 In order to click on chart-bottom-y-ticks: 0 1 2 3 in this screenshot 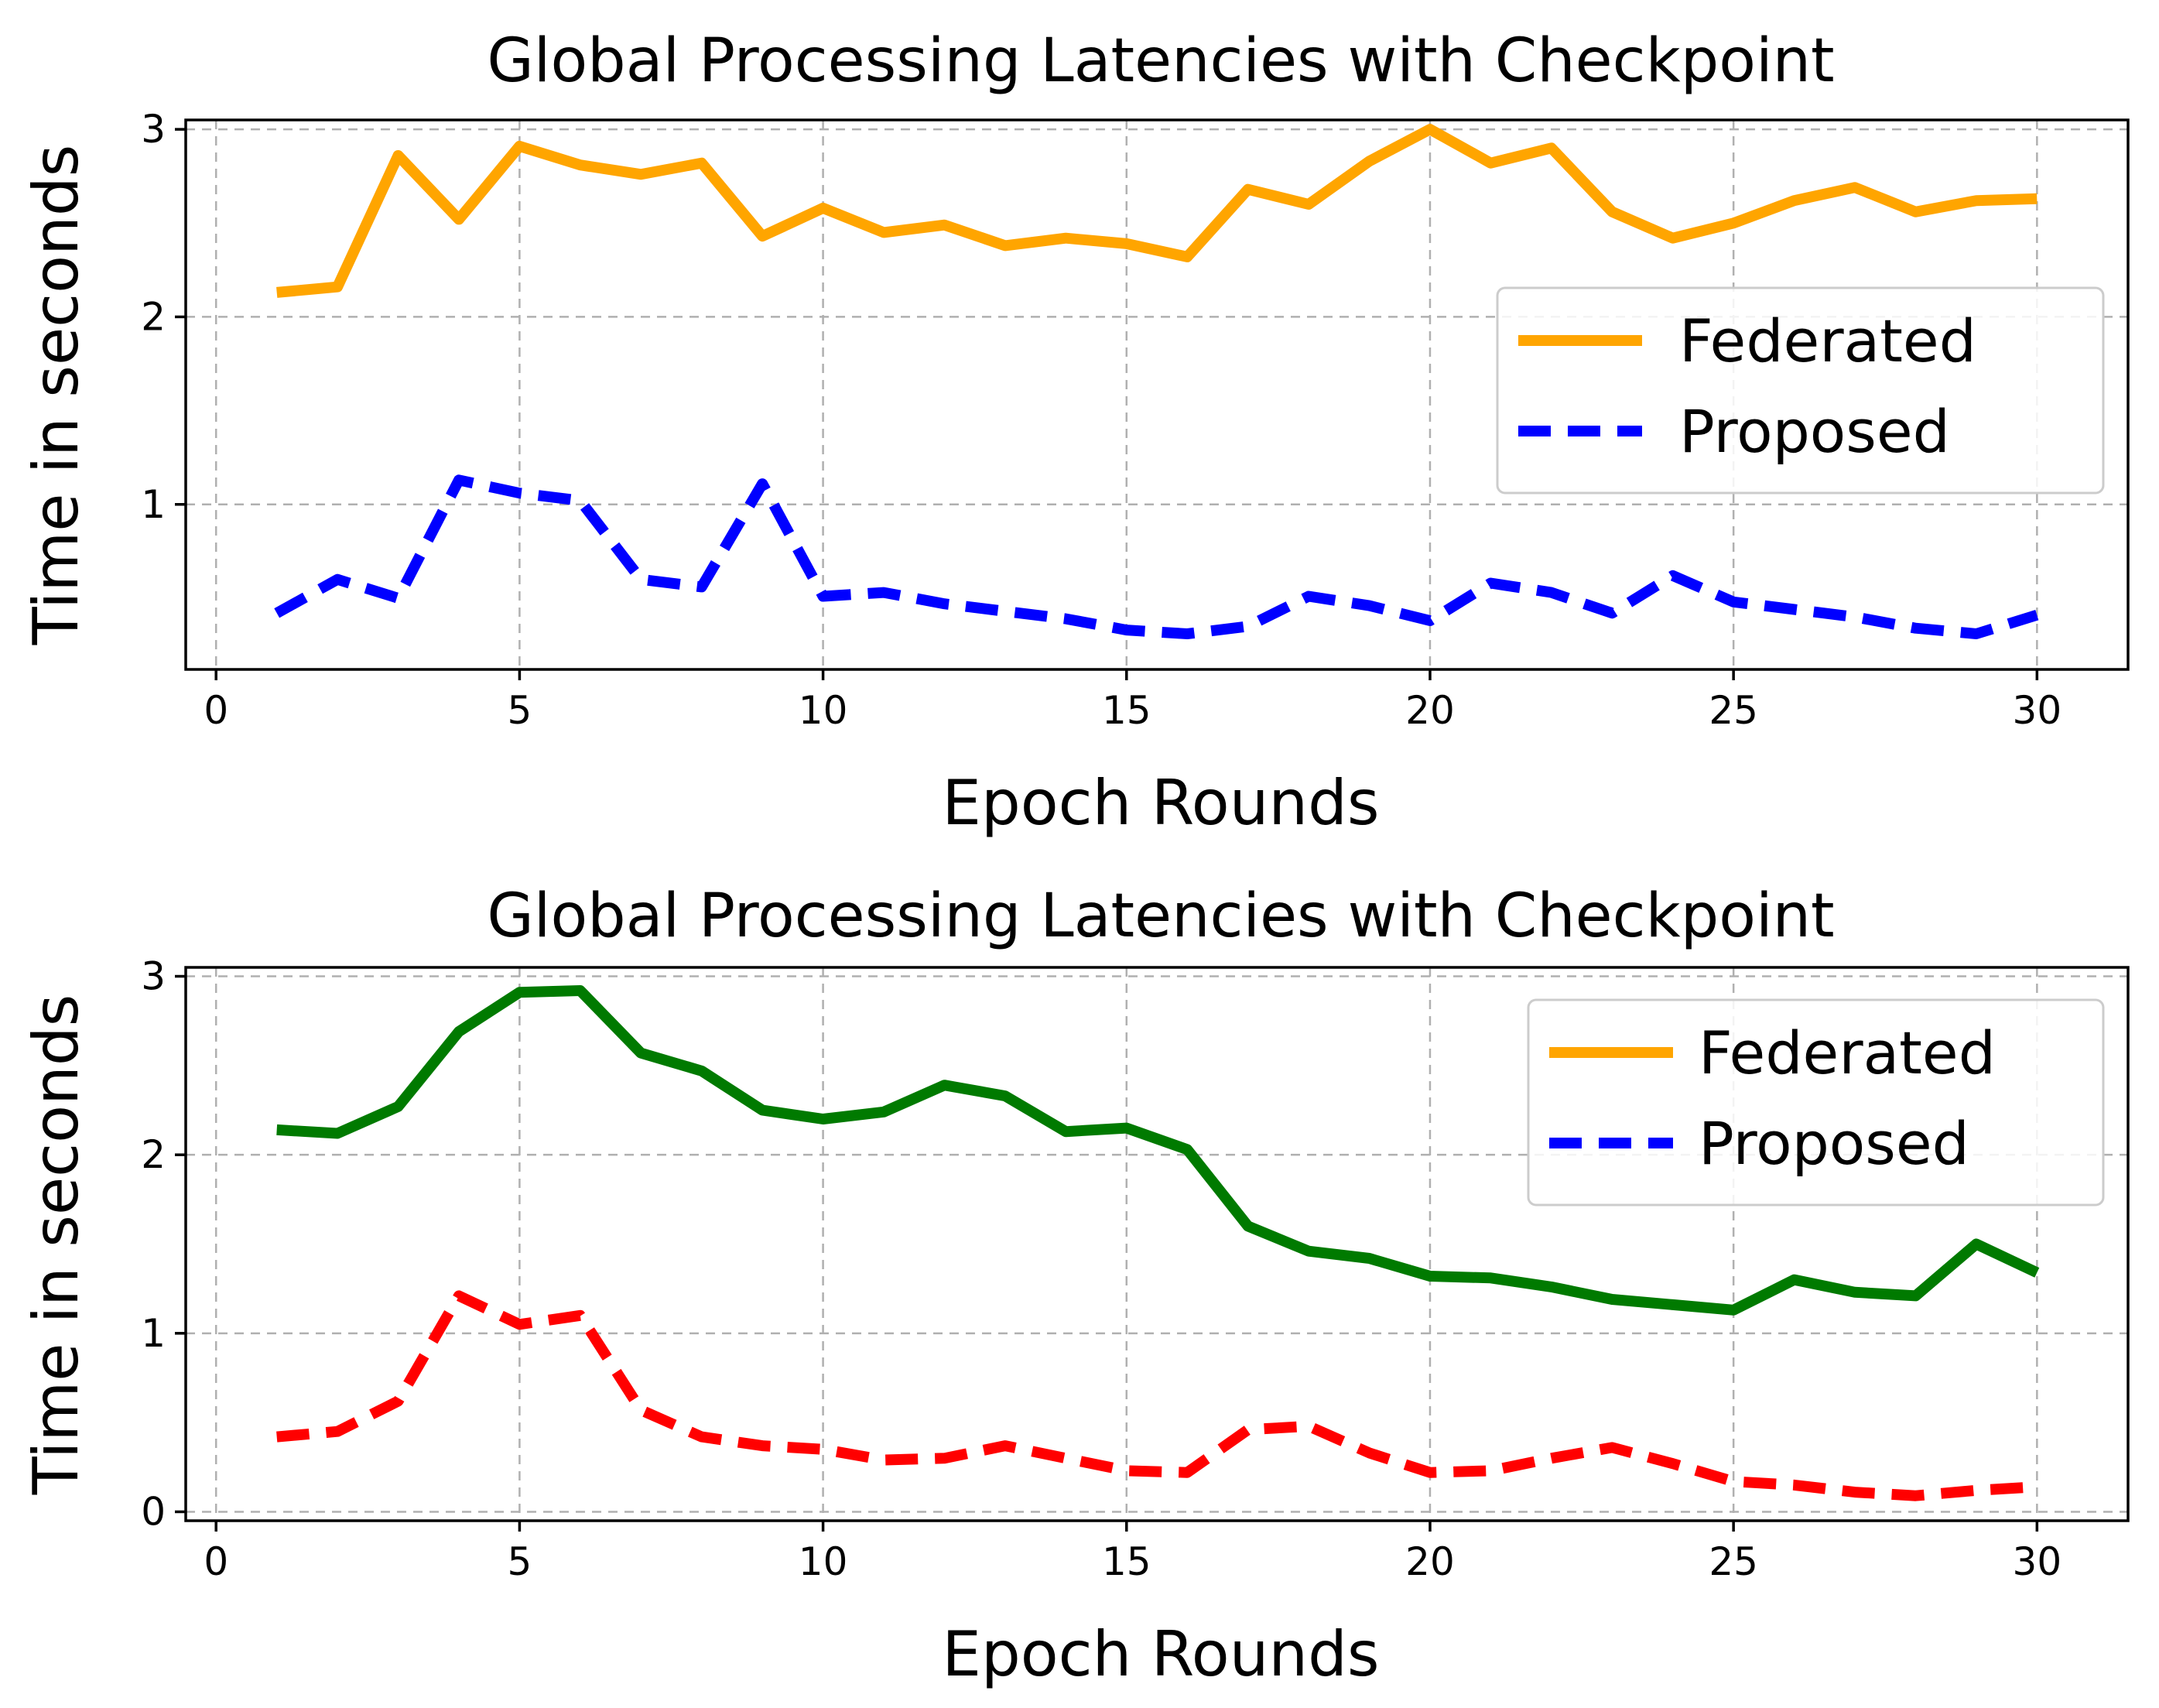, I will do `click(163, 1244)`.